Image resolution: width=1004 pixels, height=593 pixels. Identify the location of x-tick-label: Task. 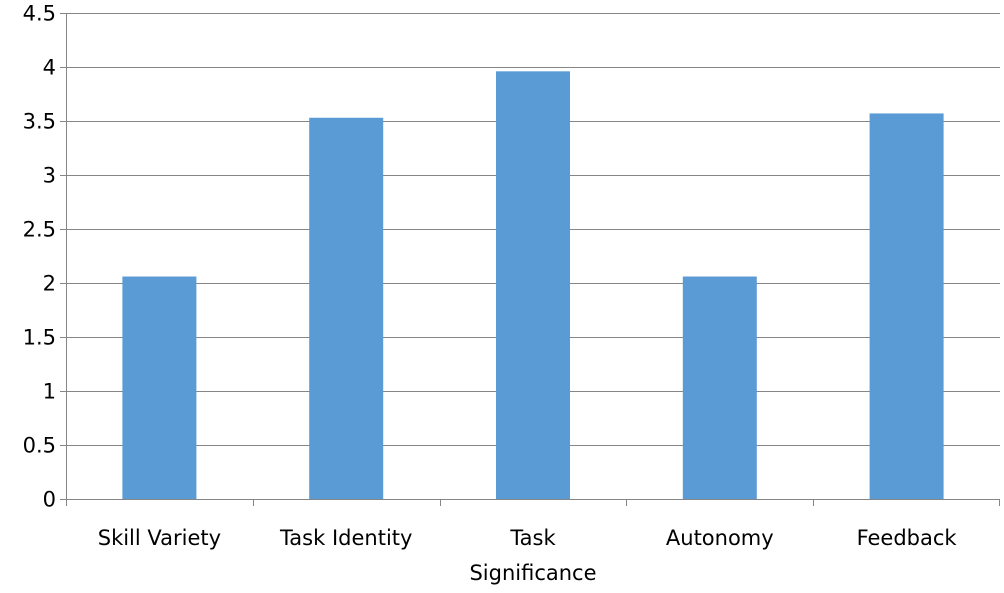
(532, 538).